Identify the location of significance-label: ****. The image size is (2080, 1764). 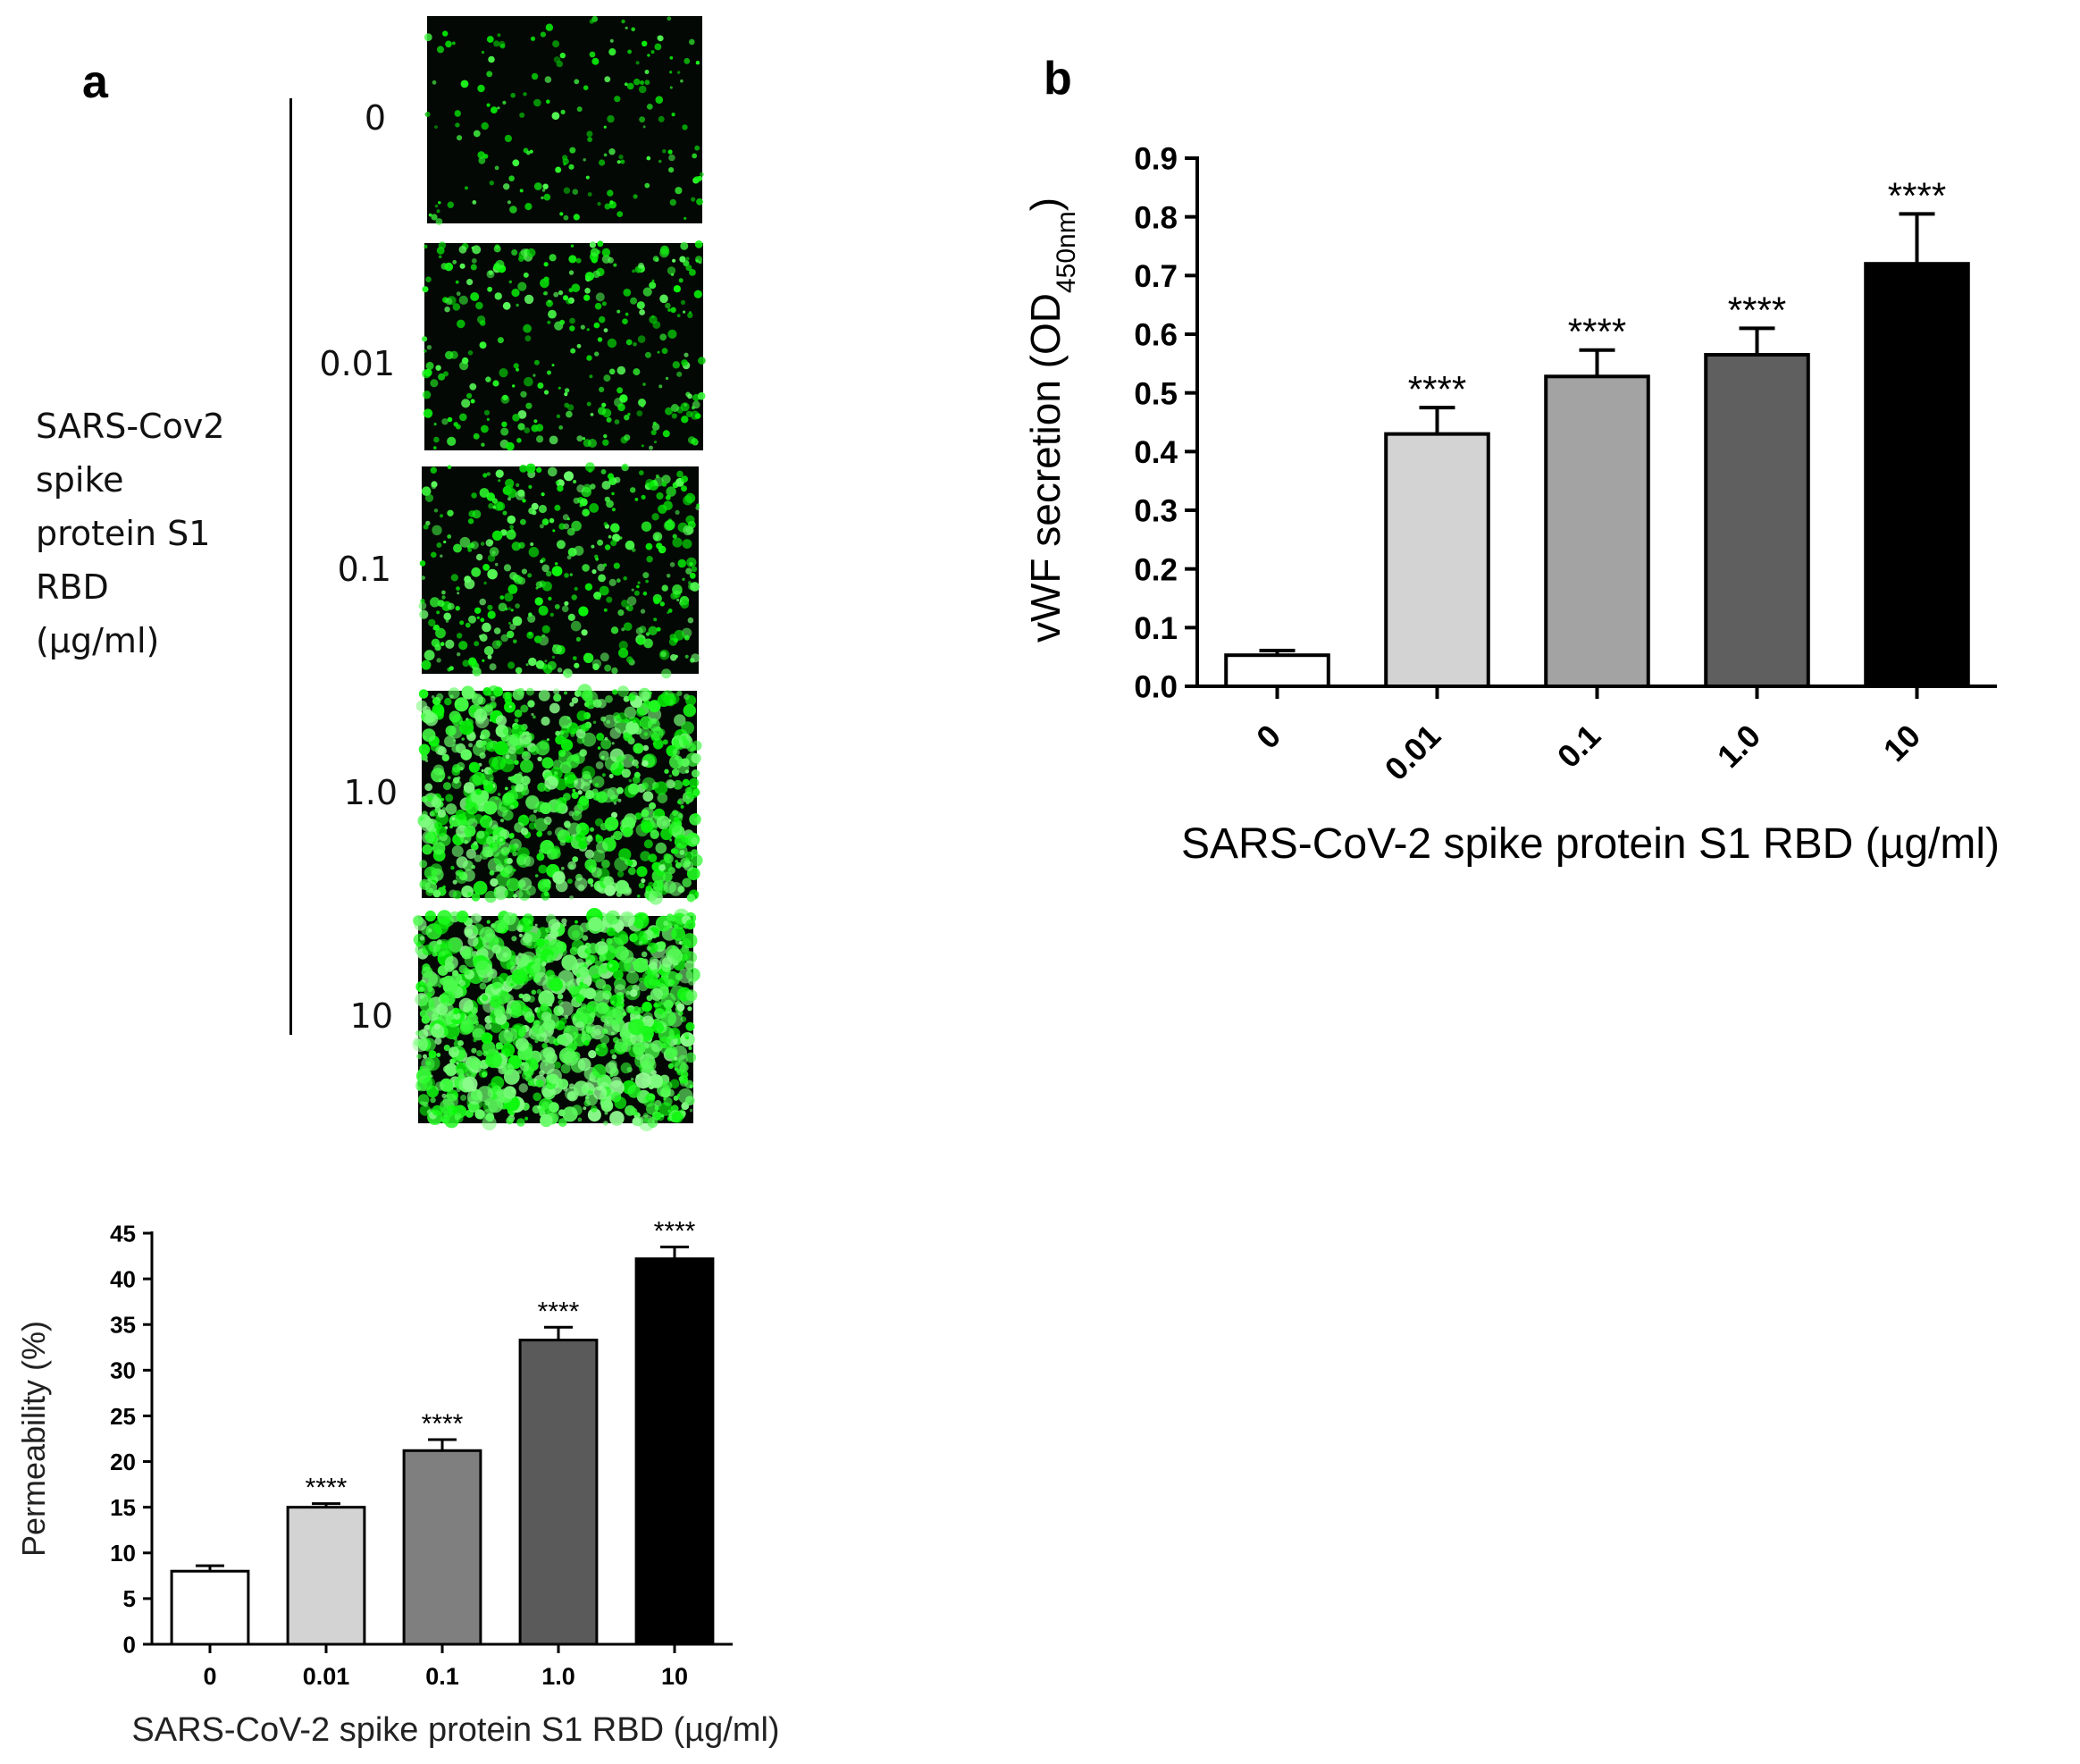
(1917, 195).